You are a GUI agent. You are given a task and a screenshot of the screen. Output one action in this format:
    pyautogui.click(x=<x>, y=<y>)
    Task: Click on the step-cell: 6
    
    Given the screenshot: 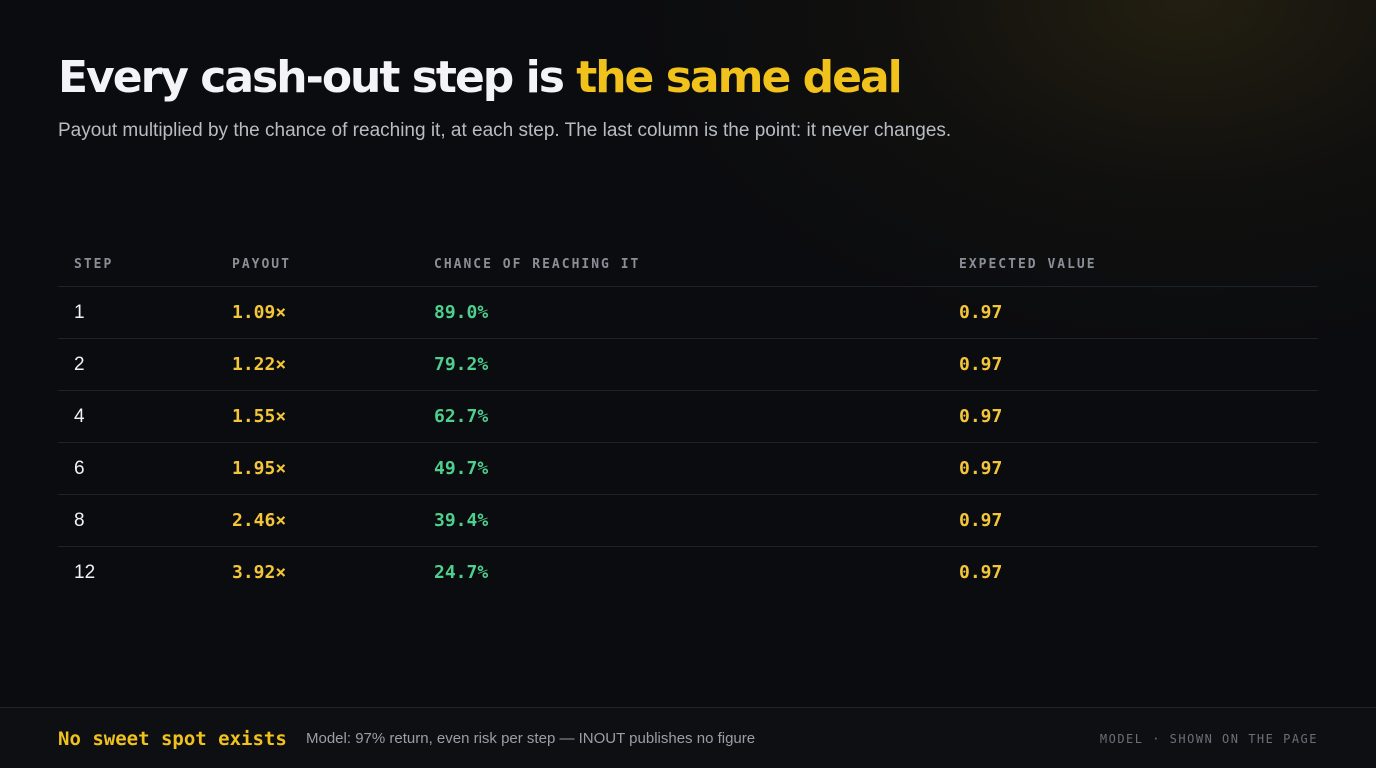 What is the action you would take?
    pyautogui.click(x=79, y=468)
    